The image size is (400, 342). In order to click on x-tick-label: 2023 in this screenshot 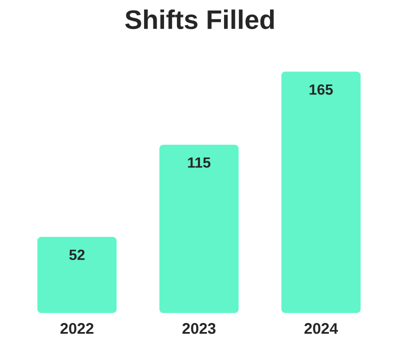, I will do `click(199, 328)`.